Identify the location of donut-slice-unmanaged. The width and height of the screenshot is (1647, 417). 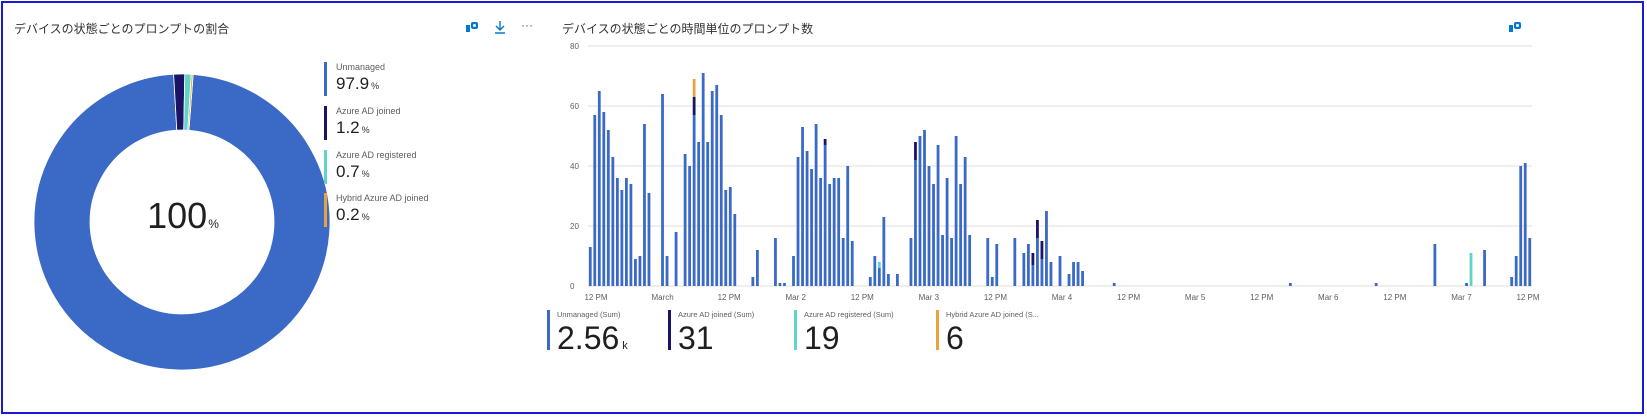
(182, 222).